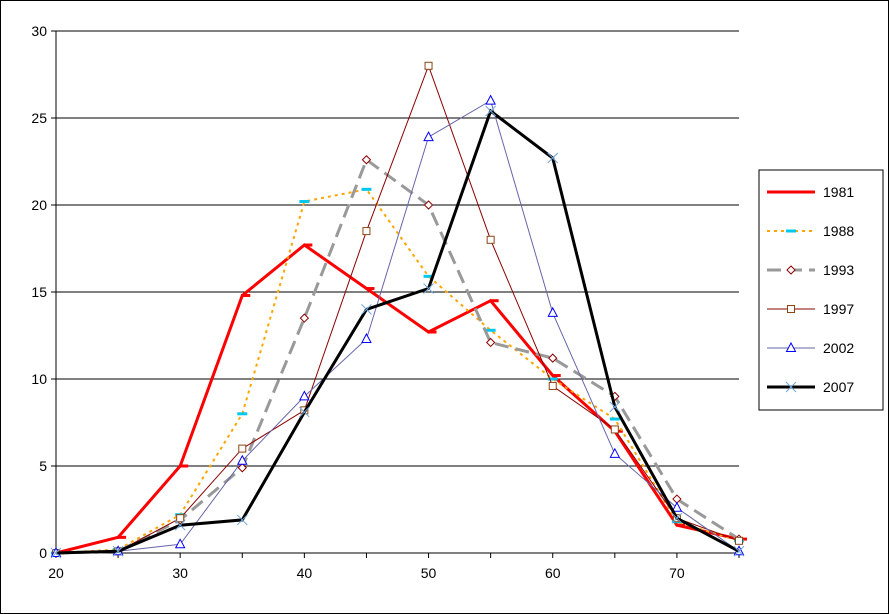 Image resolution: width=889 pixels, height=614 pixels. What do you see at coordinates (39, 31) in the screenshot?
I see `y-tick-label-30: 30` at bounding box center [39, 31].